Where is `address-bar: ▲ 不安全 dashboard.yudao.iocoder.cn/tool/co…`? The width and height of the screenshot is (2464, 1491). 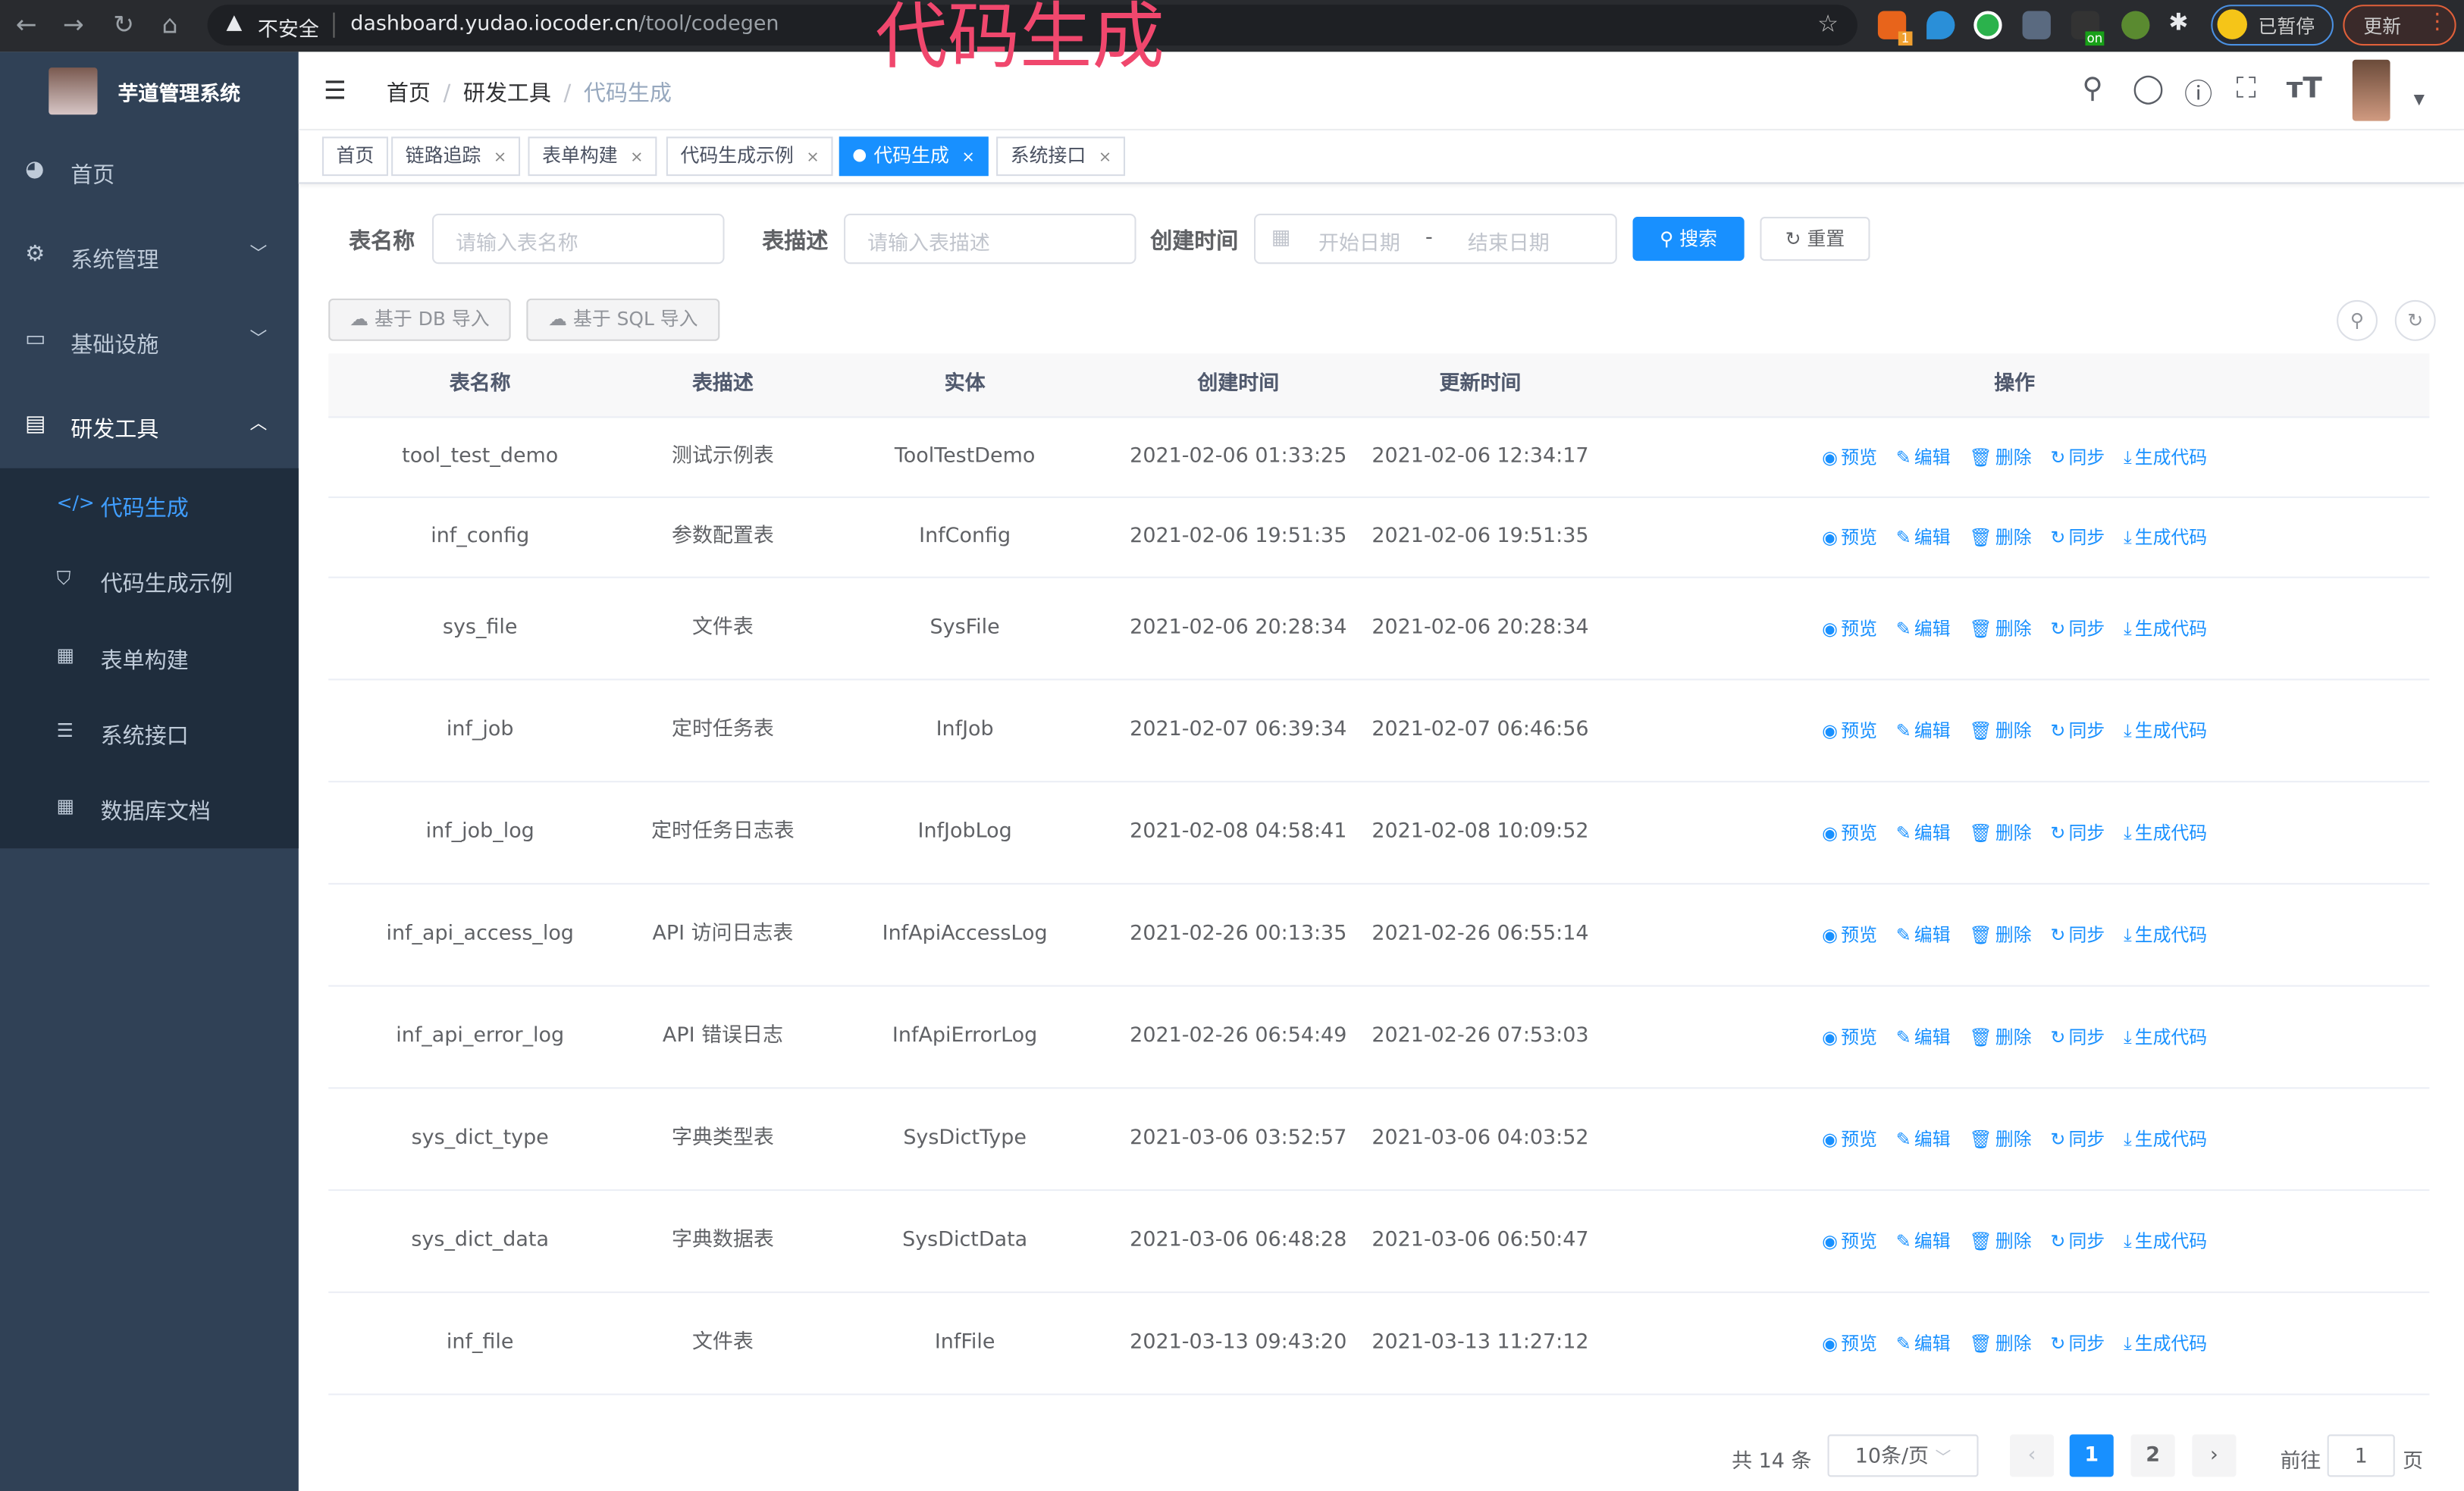 address-bar: ▲ 不安全 dashboard.yudao.iocoder.cn/tool/co… is located at coordinates (1032, 25).